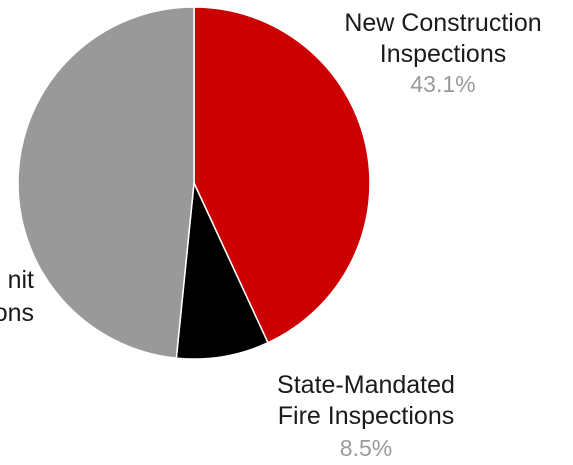  What do you see at coordinates (442, 84) in the screenshot?
I see `slice-percent-label: 43.1%` at bounding box center [442, 84].